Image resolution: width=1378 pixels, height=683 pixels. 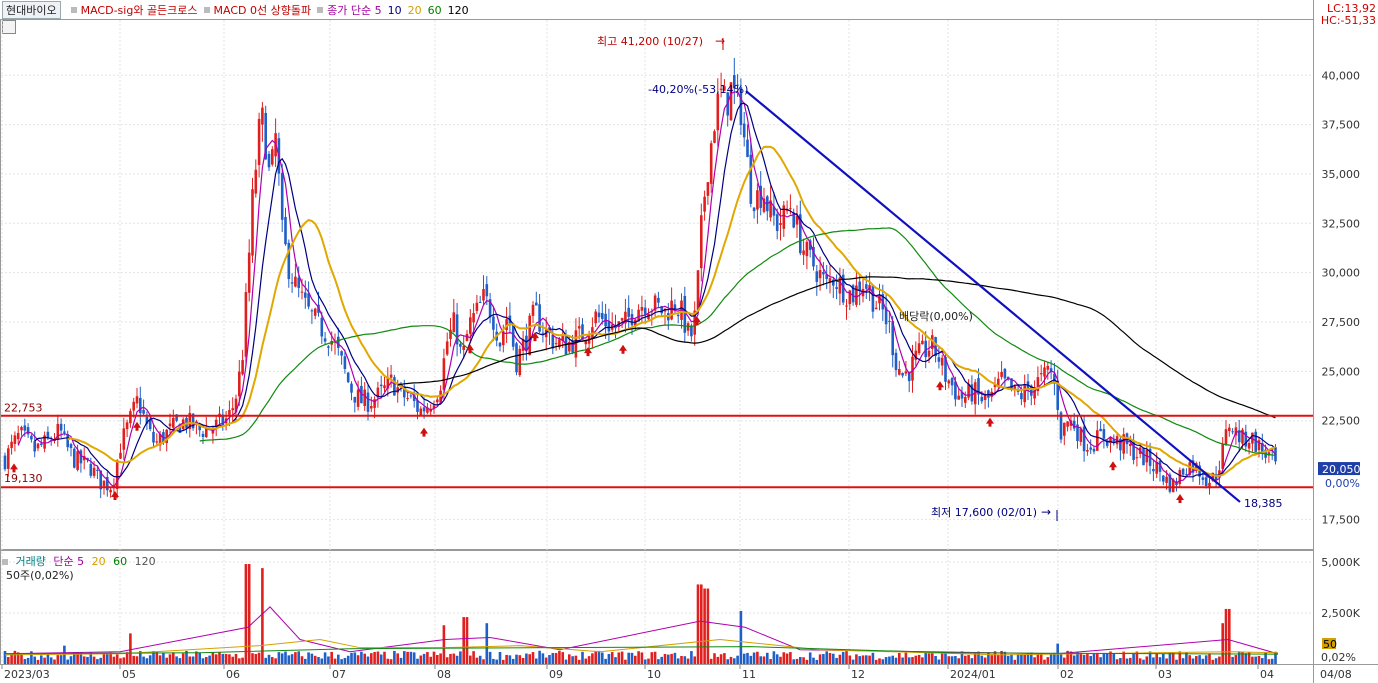 What do you see at coordinates (262, 10) in the screenshot?
I see `legend-macd-zero: MACD 0선 상향돌파` at bounding box center [262, 10].